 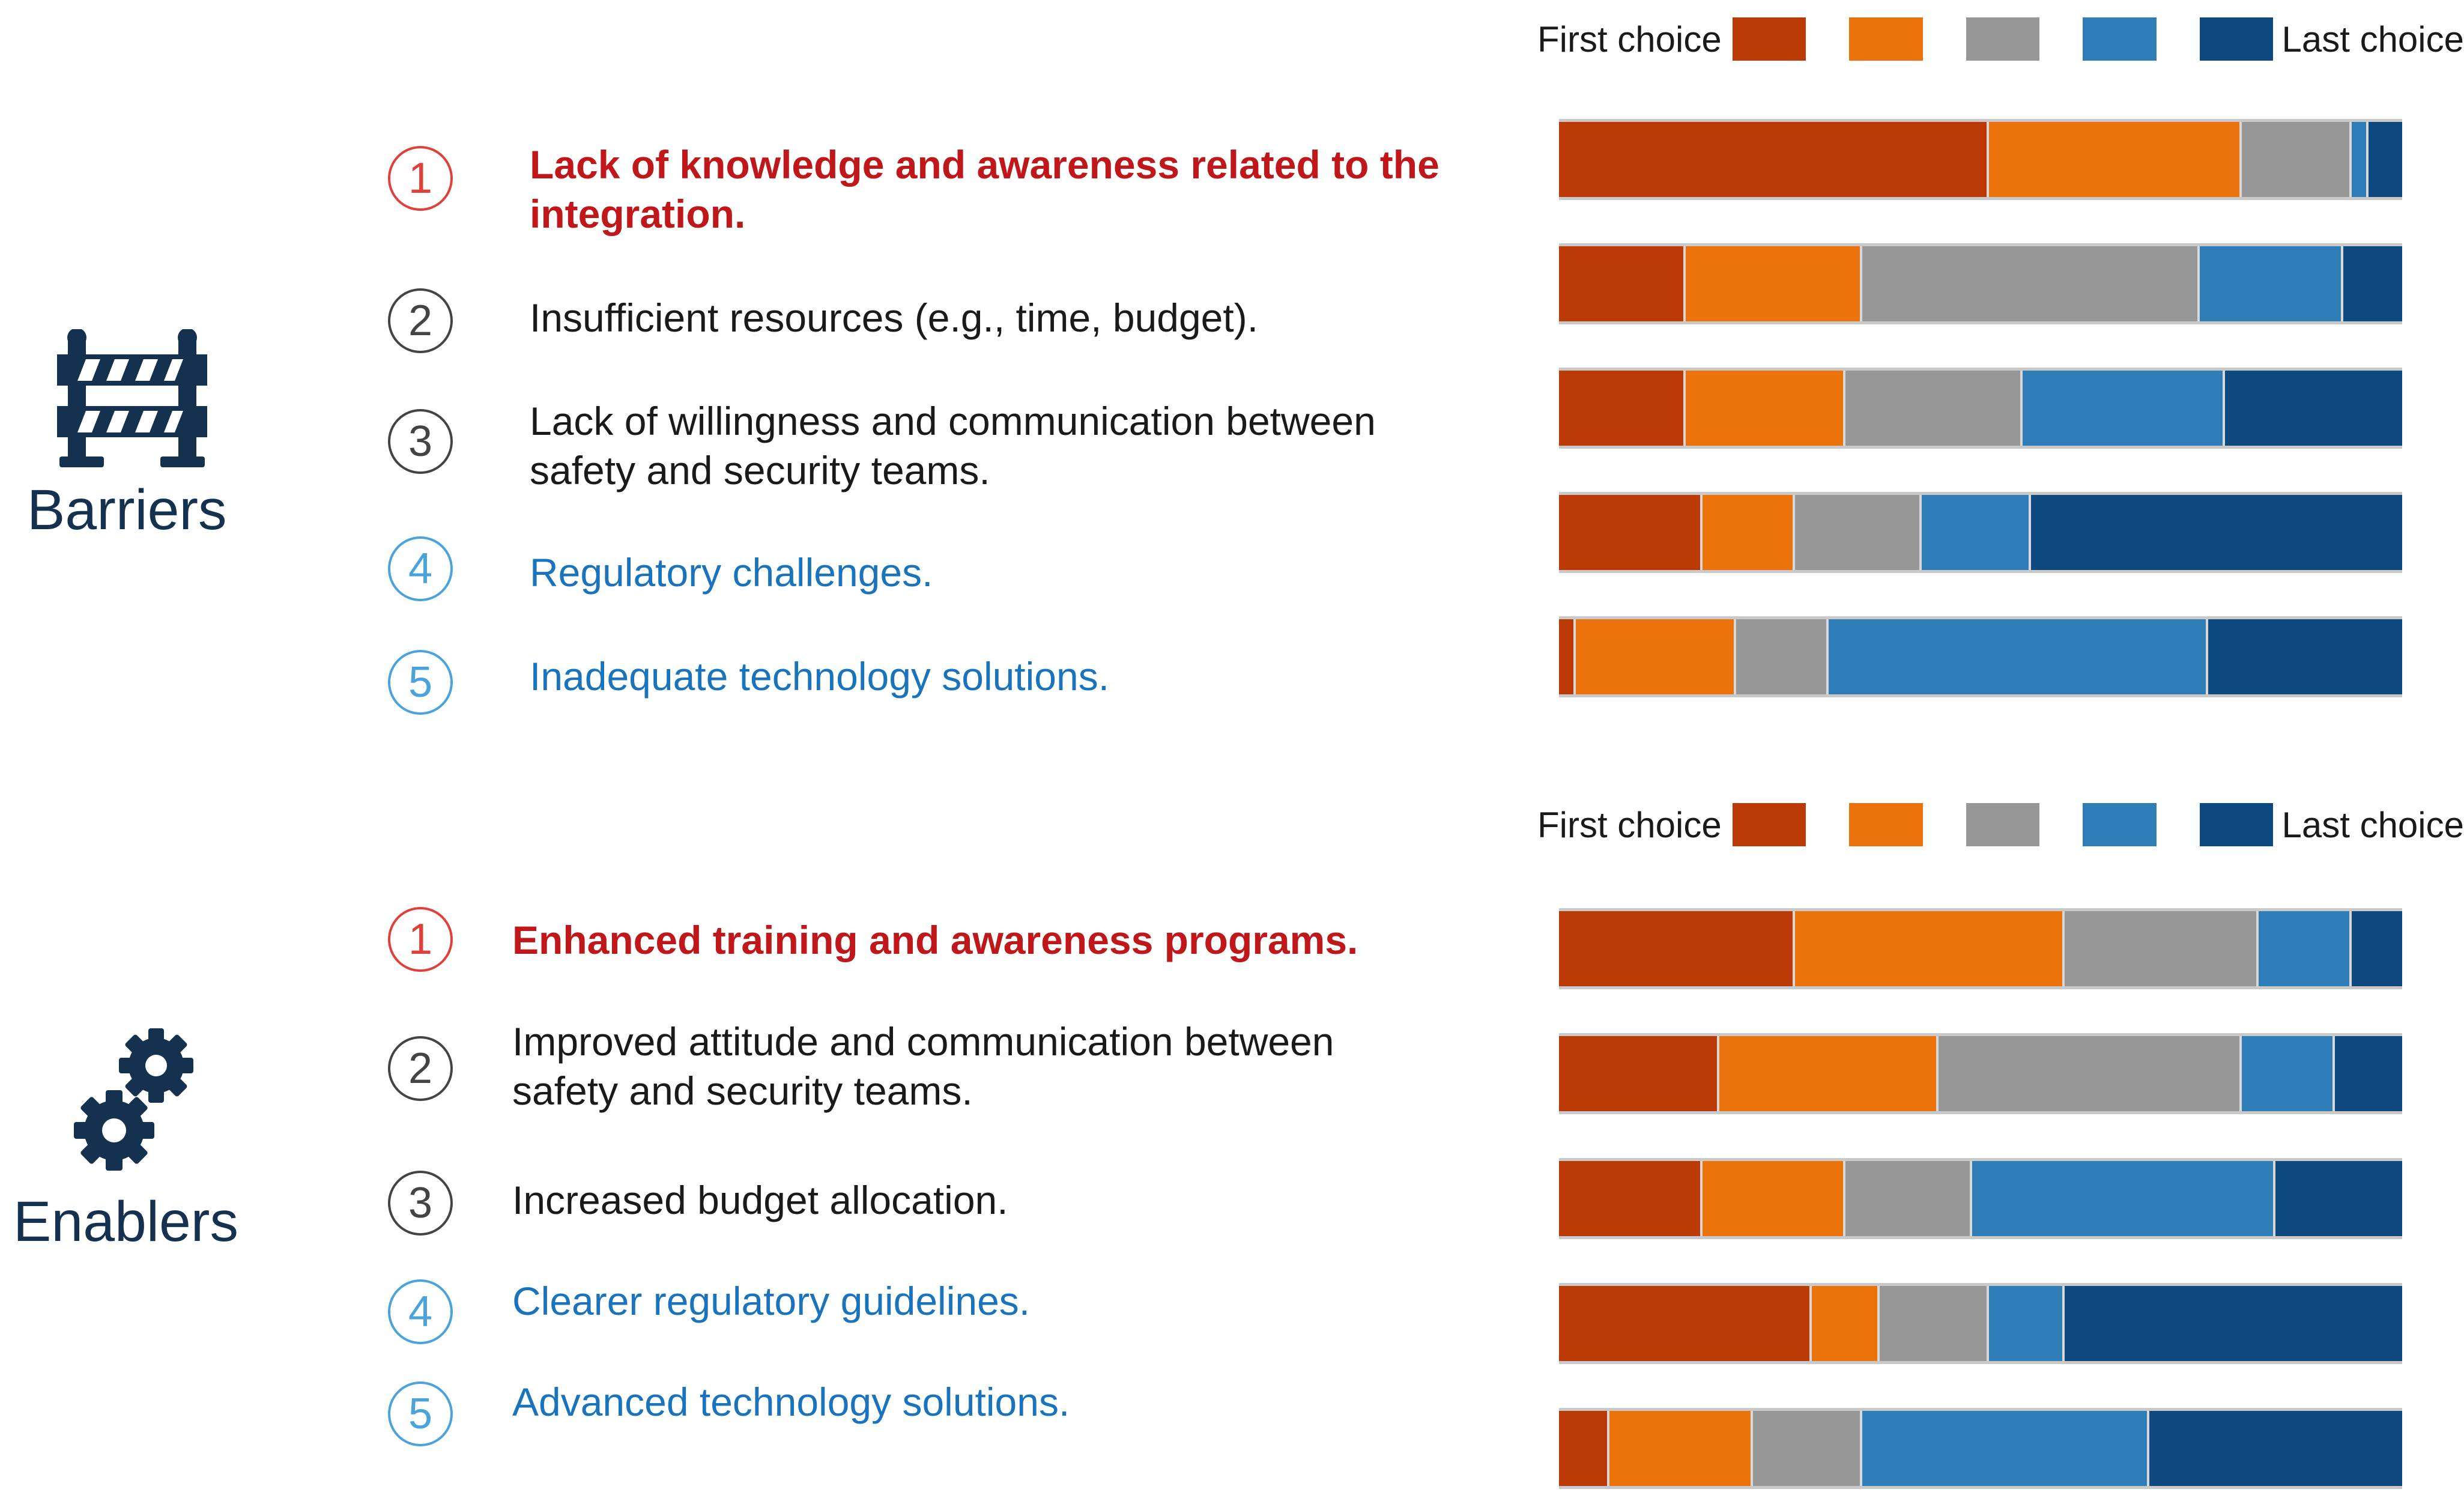 What do you see at coordinates (731, 572) in the screenshot?
I see `barrier-item-text: Regulatory challenges.` at bounding box center [731, 572].